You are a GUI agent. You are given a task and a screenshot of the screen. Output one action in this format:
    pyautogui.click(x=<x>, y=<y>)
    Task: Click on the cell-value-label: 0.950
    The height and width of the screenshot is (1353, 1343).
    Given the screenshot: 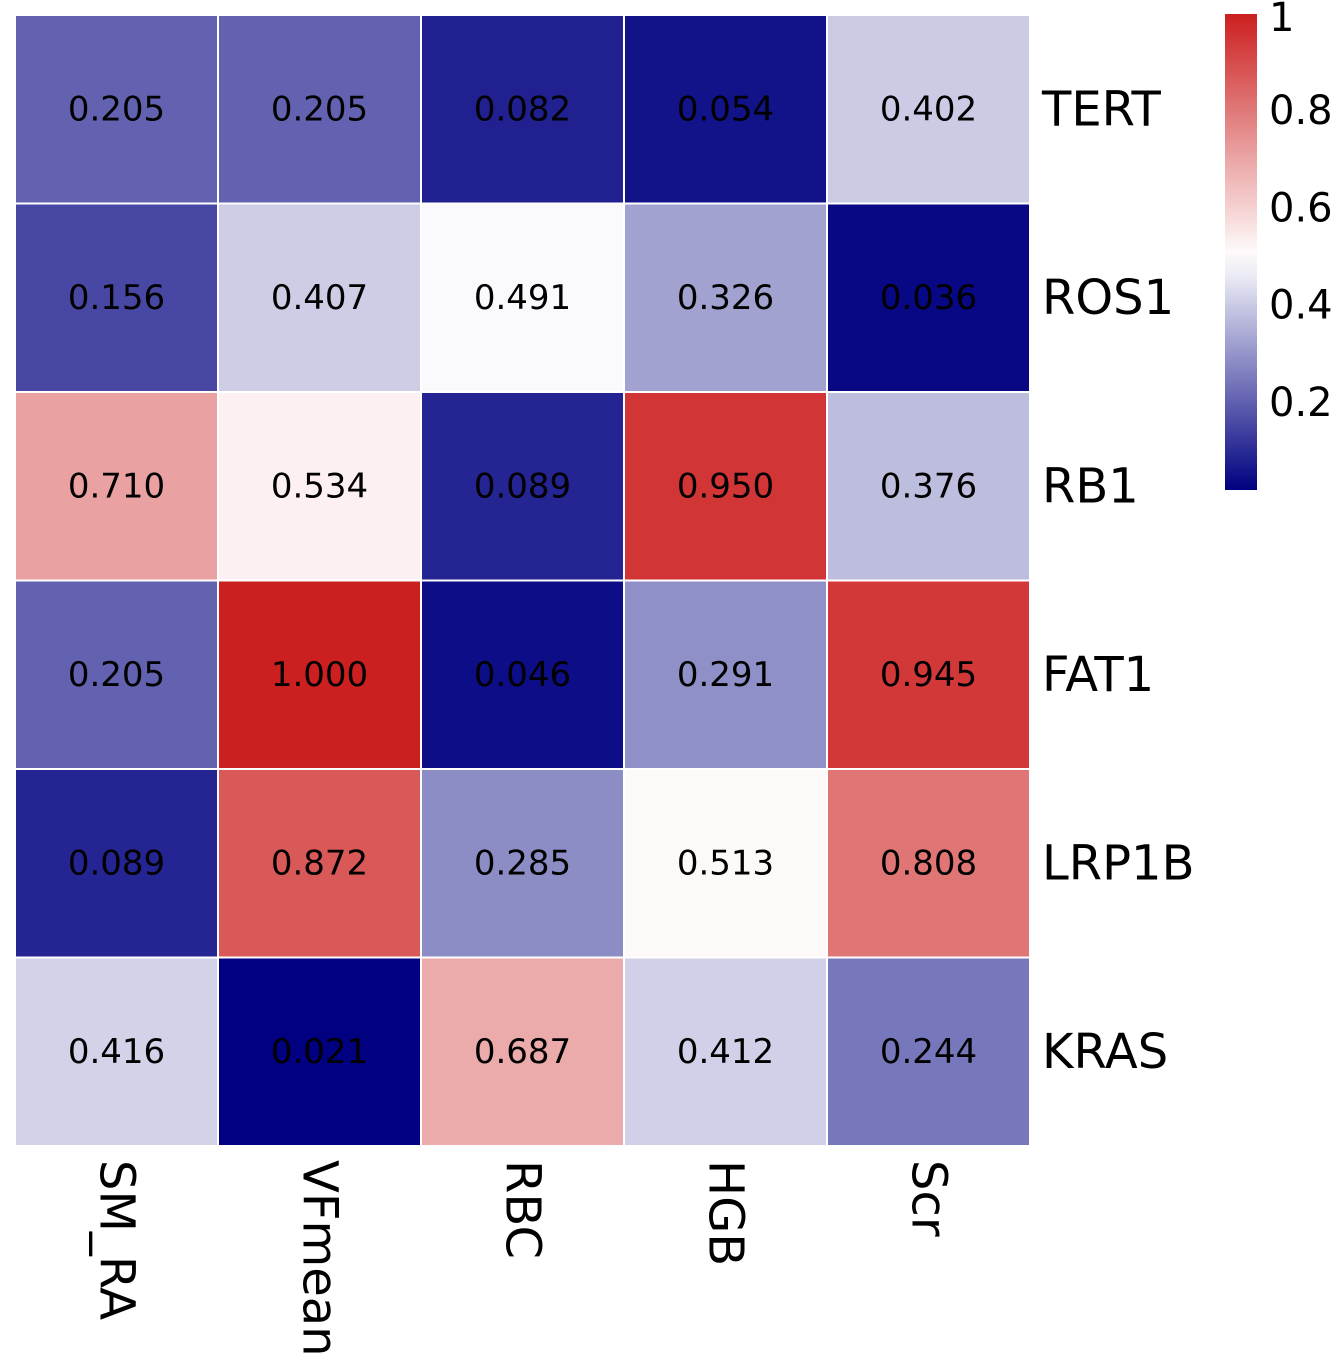 What is the action you would take?
    pyautogui.click(x=725, y=486)
    